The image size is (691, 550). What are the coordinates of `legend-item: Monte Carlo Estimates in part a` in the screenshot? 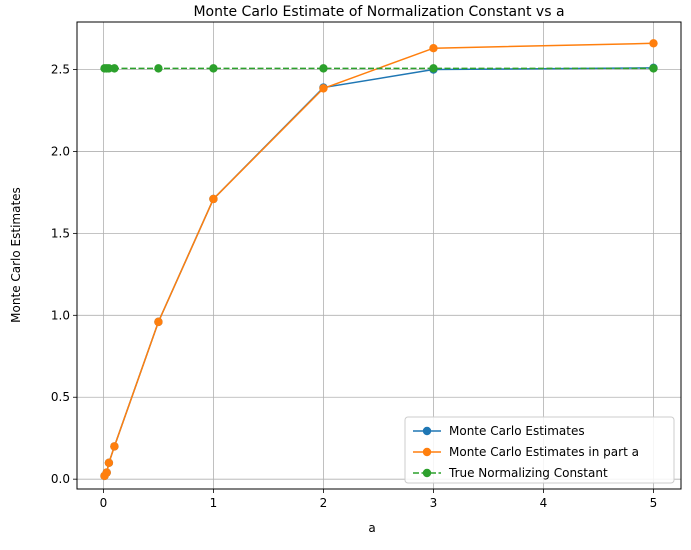 It's located at (526, 452).